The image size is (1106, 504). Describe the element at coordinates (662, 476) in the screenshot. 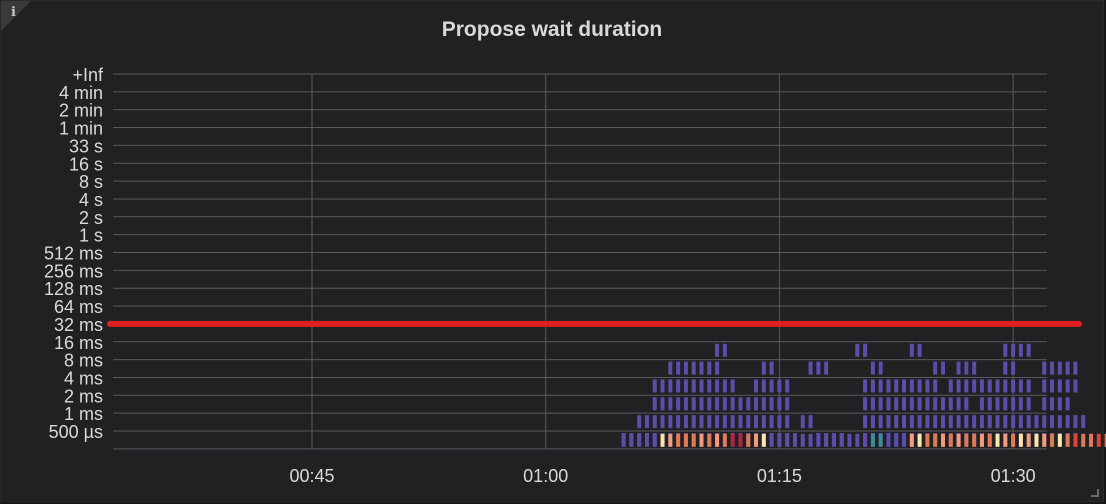

I see `x-axis: 00:45 01:00 01:15 01:30` at that location.